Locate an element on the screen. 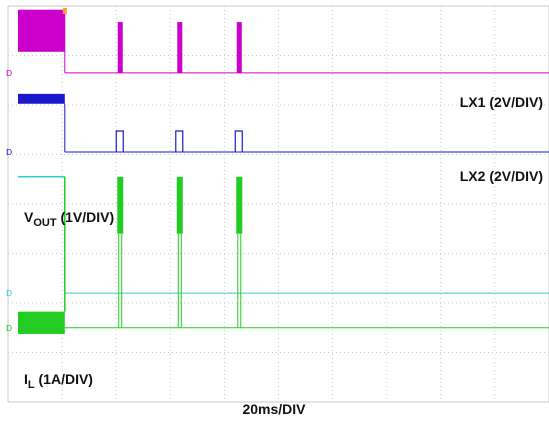  channel-markers: D D D D is located at coordinates (36, 170).